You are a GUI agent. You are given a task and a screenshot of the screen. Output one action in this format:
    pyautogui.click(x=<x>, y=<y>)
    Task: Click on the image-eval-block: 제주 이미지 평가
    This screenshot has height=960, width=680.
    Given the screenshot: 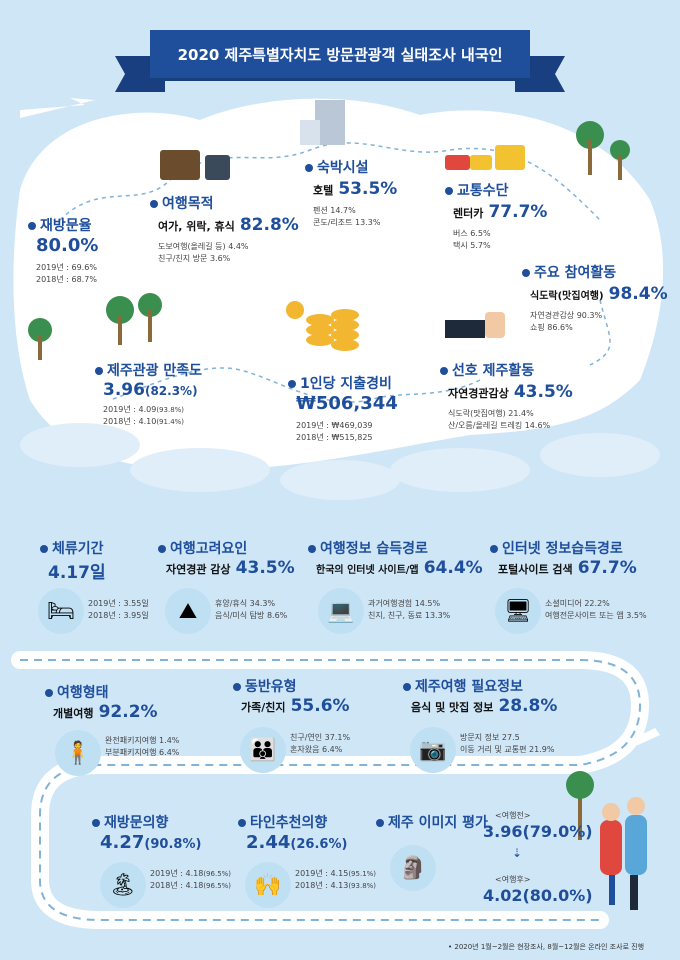 What is the action you would take?
    pyautogui.click(x=432, y=822)
    